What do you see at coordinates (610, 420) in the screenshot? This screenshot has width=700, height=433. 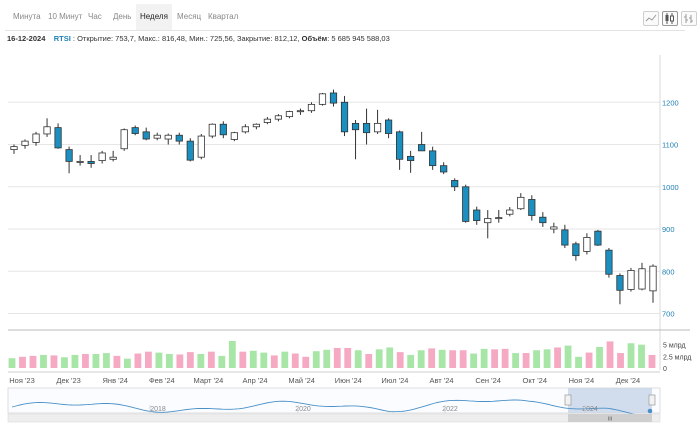 I see `scrollbar-grip: III` at bounding box center [610, 420].